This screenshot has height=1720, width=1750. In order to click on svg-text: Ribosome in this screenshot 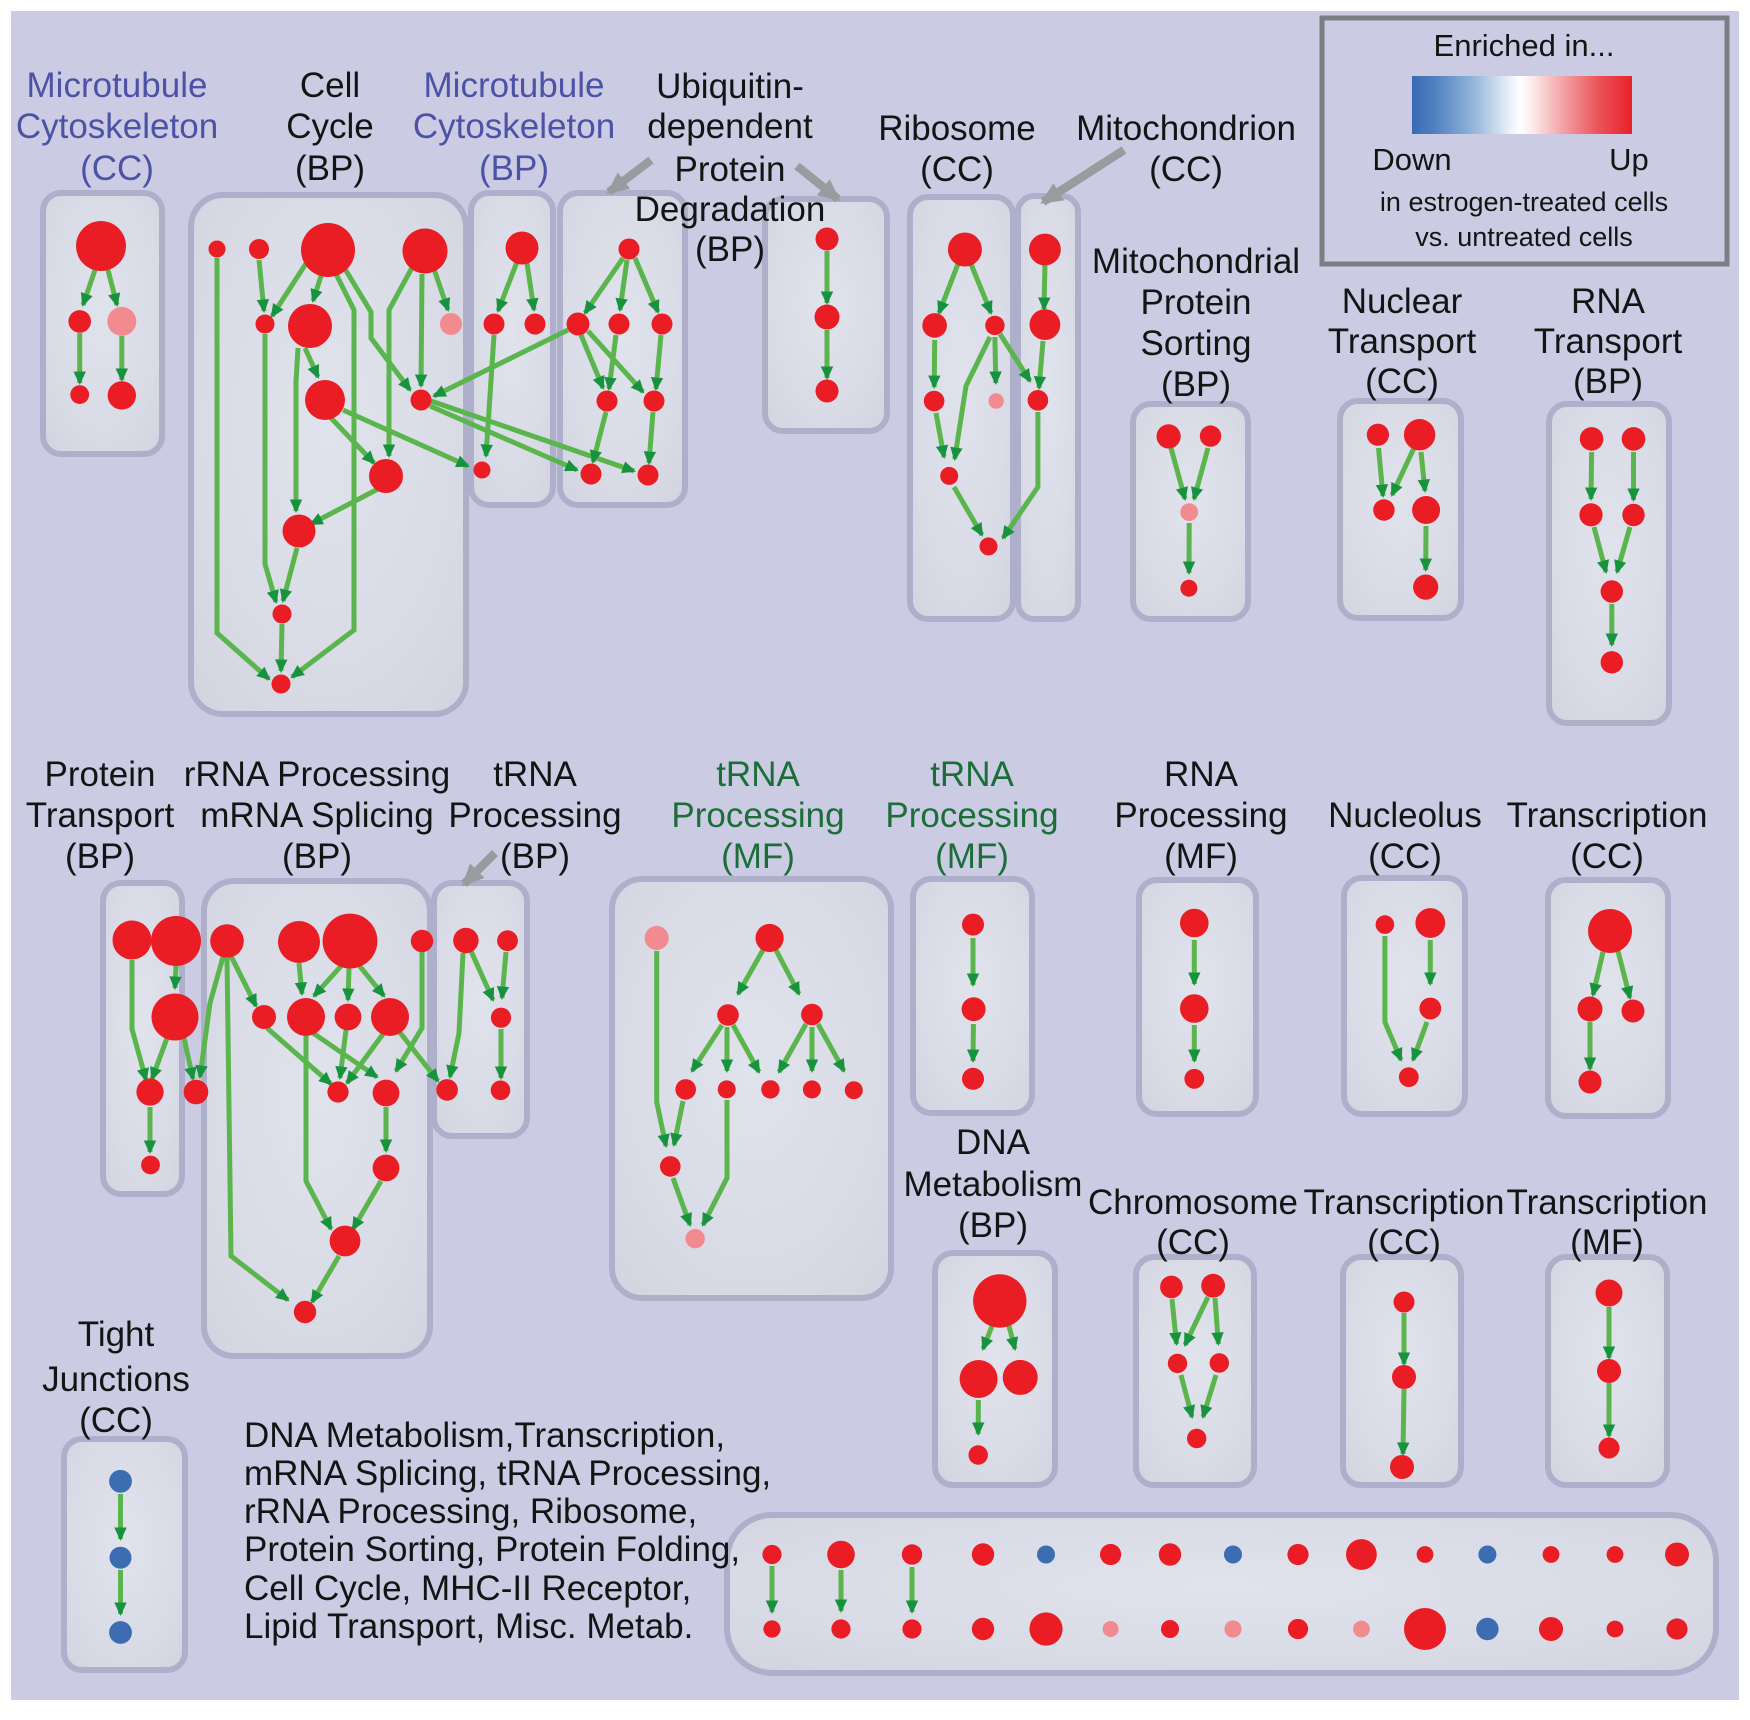, I will do `click(957, 128)`.